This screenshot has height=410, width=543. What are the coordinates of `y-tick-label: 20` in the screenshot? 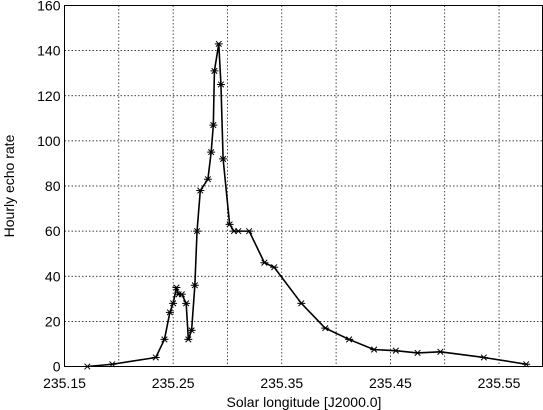 It's located at (53, 321).